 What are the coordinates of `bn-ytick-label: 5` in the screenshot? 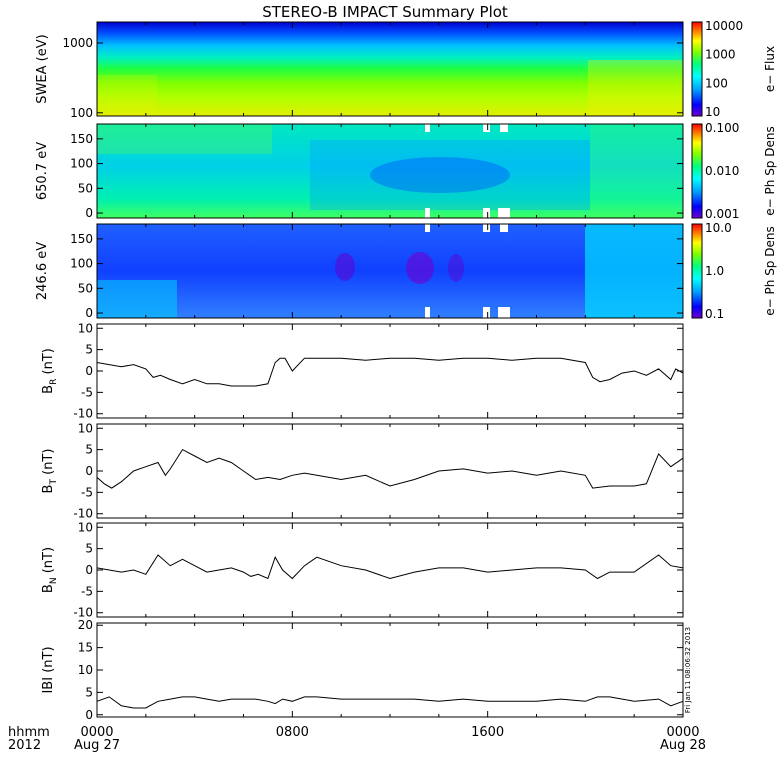 It's located at (89, 549).